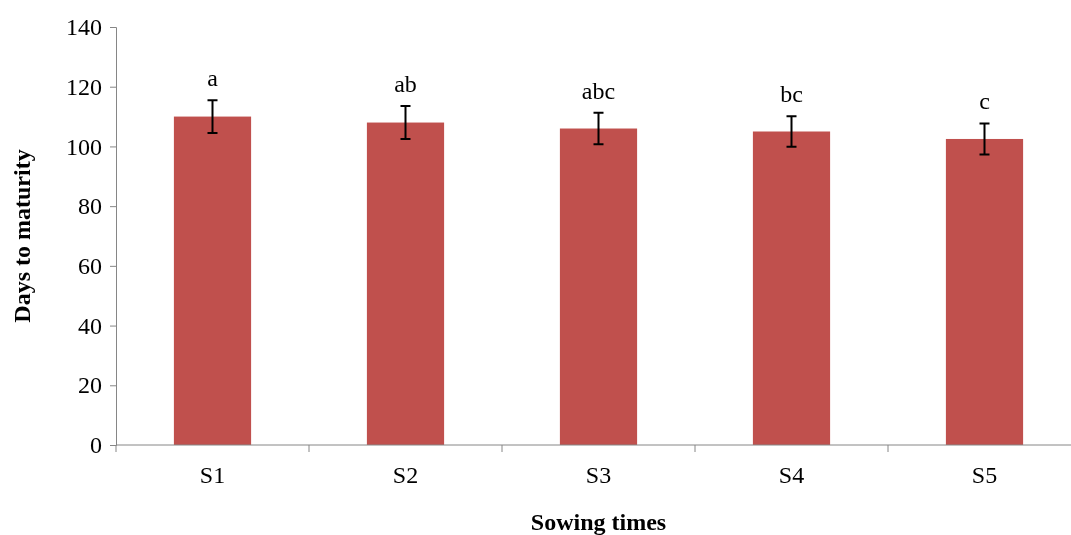 This screenshot has width=1071, height=535. I want to click on annotation: a, so click(213, 78).